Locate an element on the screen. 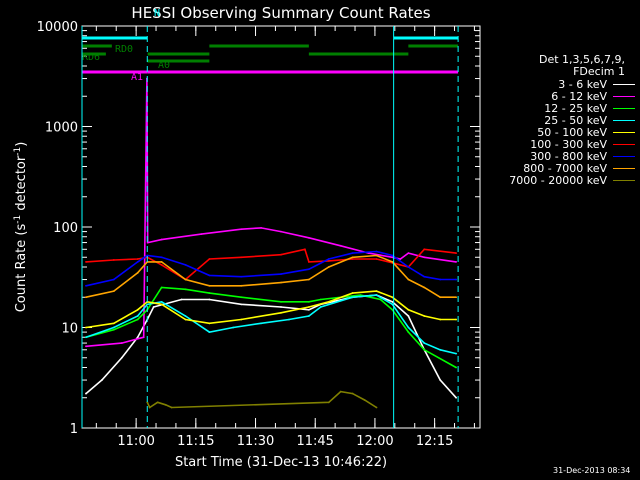  flags-layer: N RD0 RD6 A0 A1 is located at coordinates (270, 45).